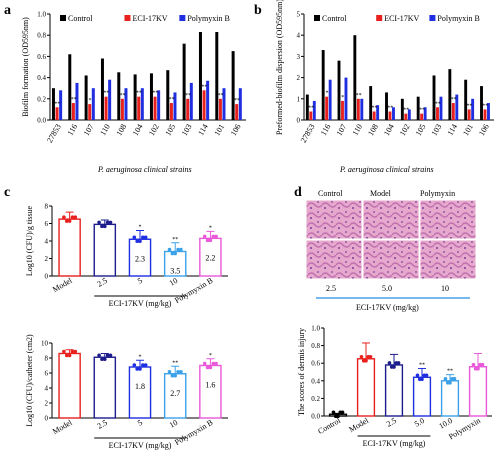  Describe the element at coordinates (315, 346) in the screenshot. I see `y-tick-label: 0.8` at that location.